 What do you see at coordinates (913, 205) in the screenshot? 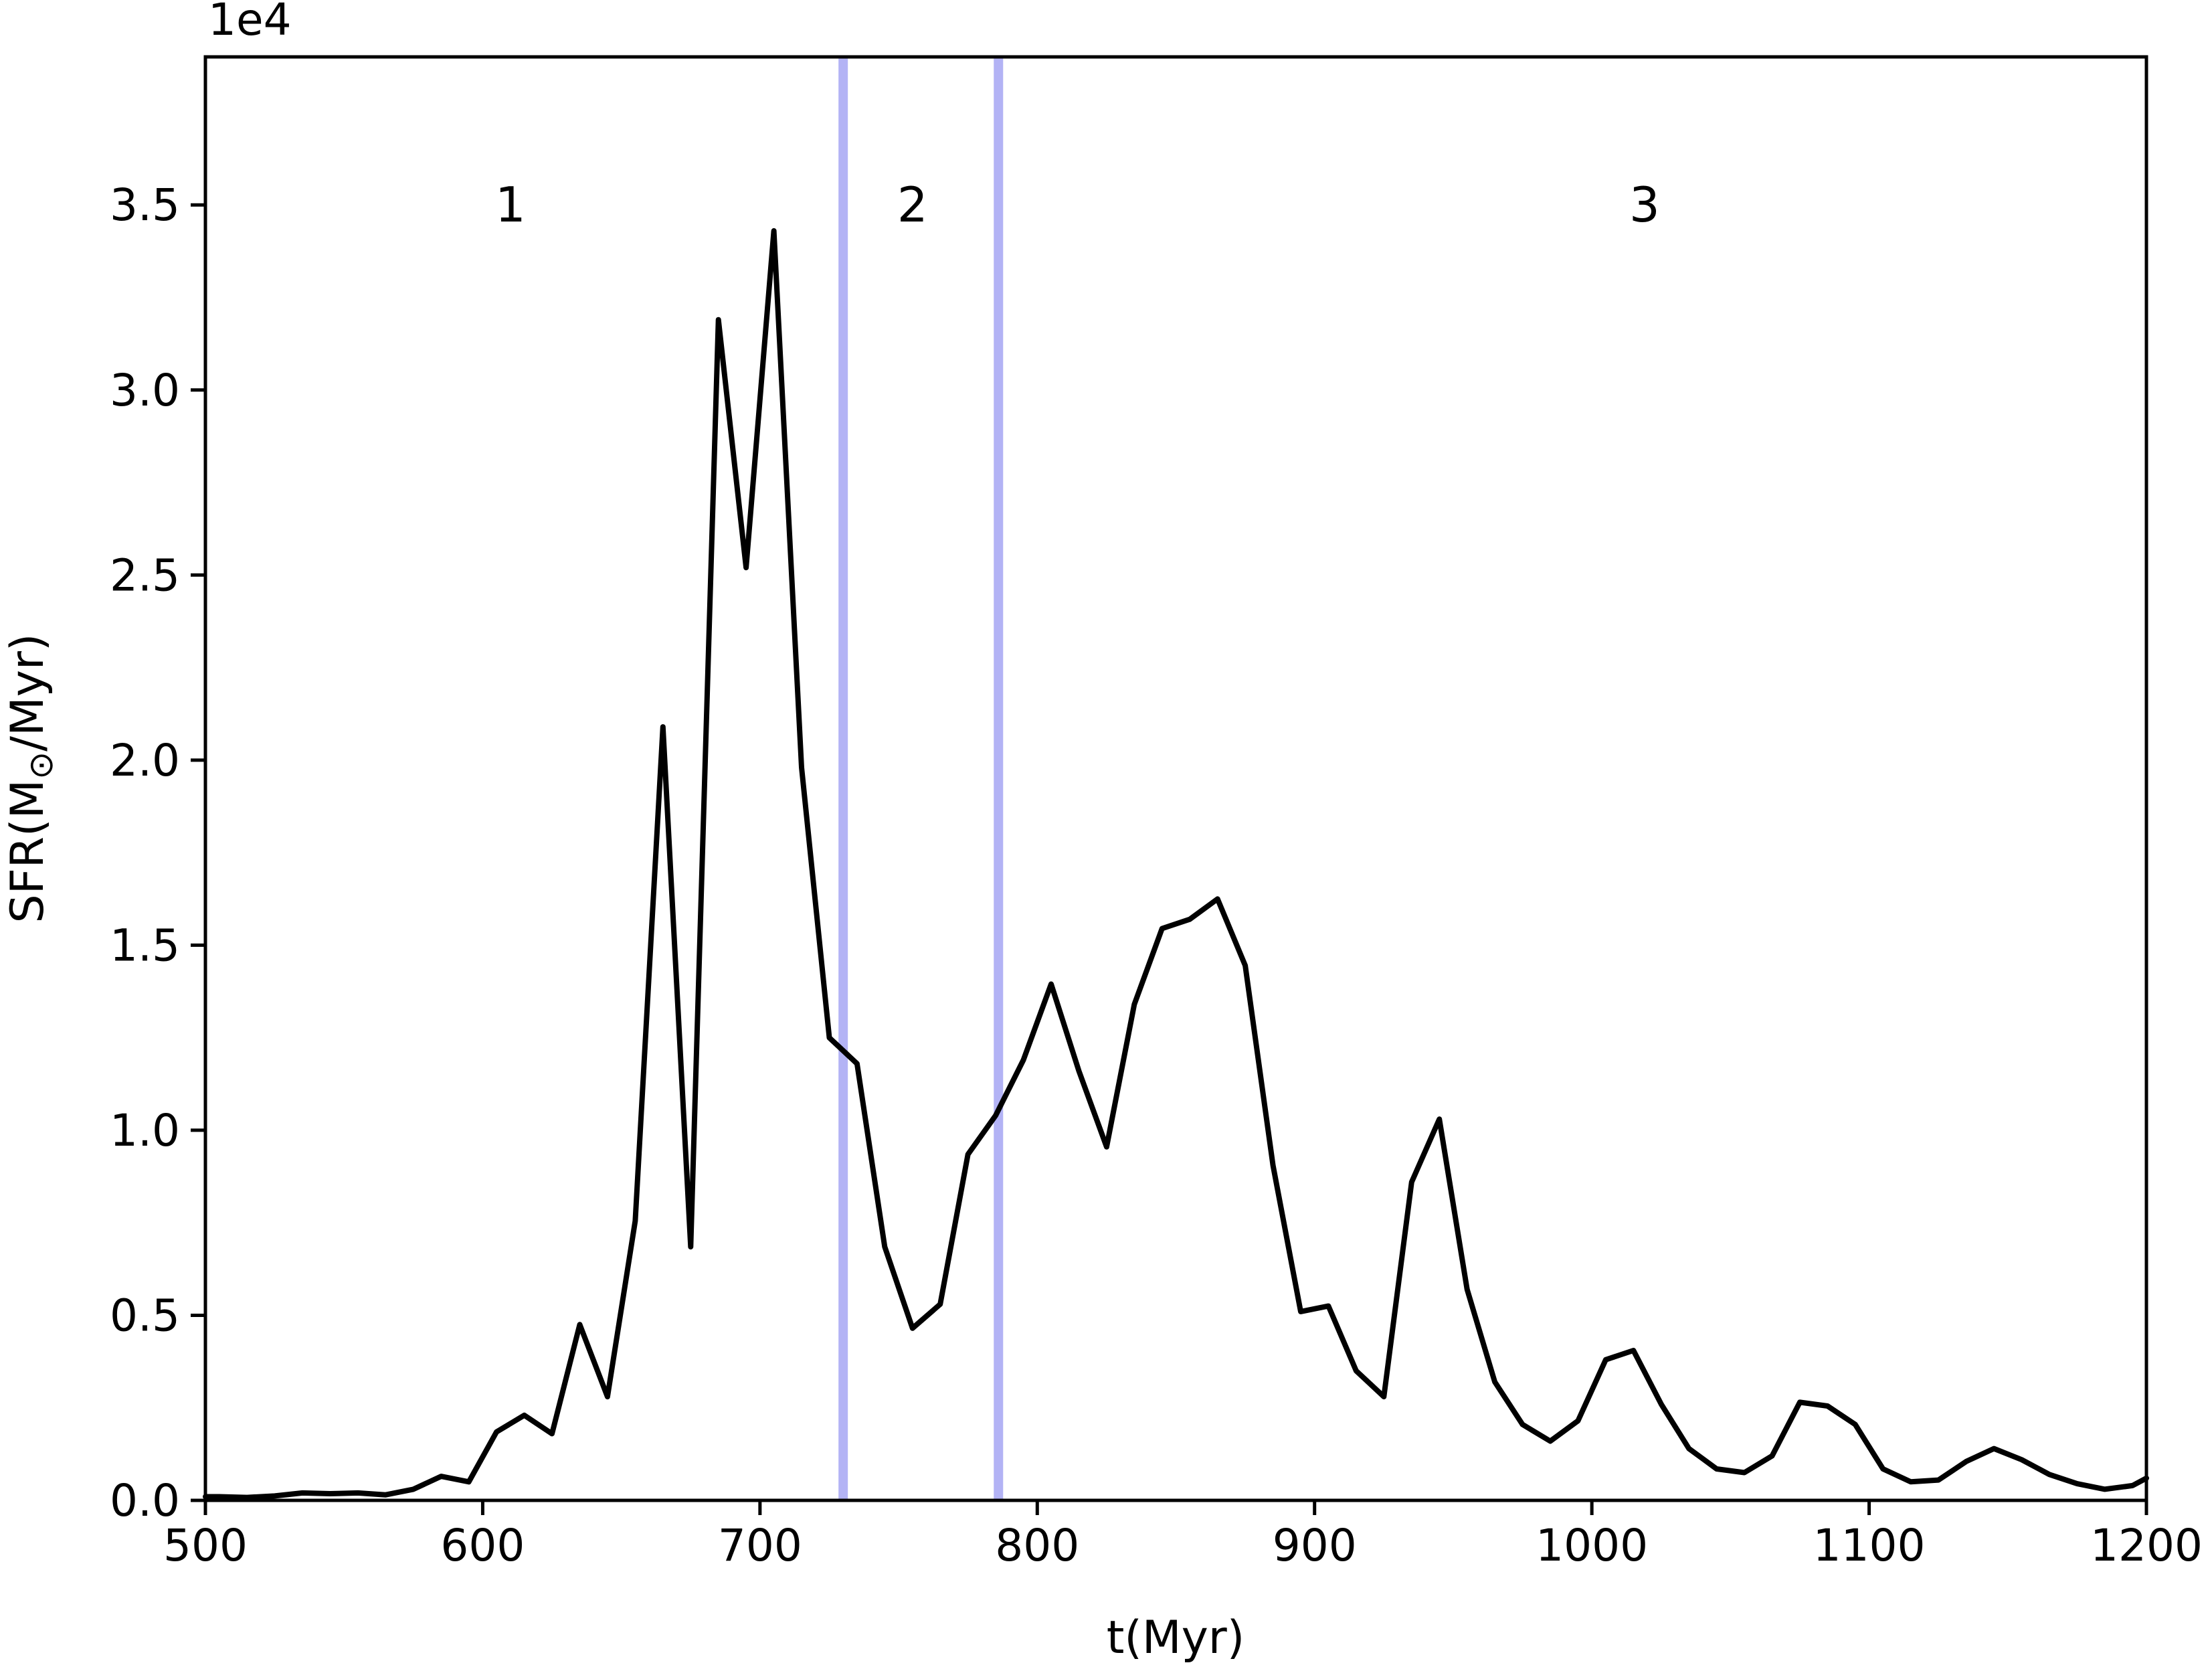
I see `region-label-2: 2` at bounding box center [913, 205].